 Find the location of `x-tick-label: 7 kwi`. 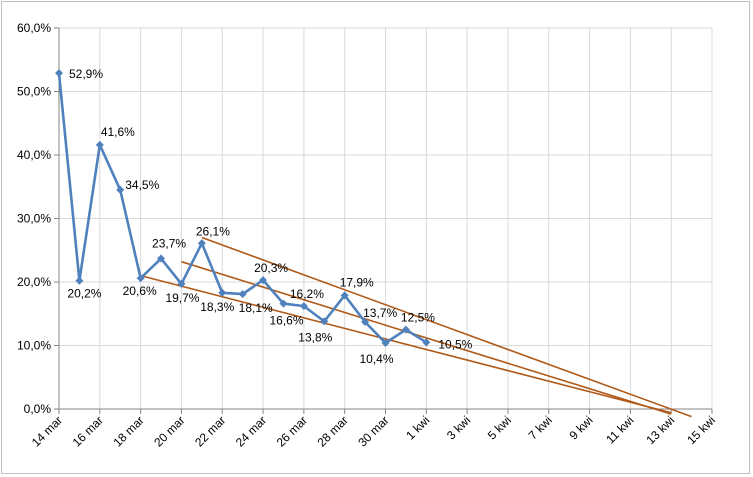

x-tick-label: 7 kwi is located at coordinates (540, 427).